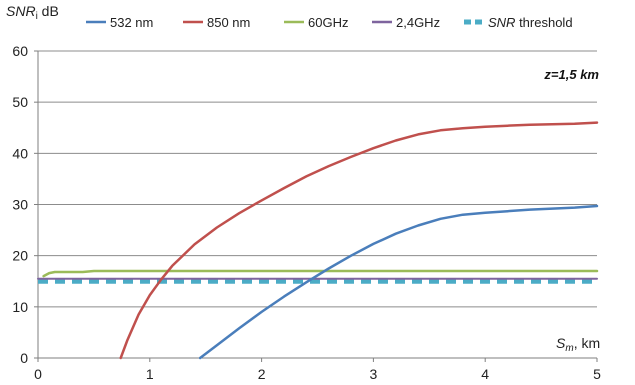 The width and height of the screenshot is (635, 385). Describe the element at coordinates (21, 11) in the screenshot. I see `y-axis-label-main: SNR` at that location.